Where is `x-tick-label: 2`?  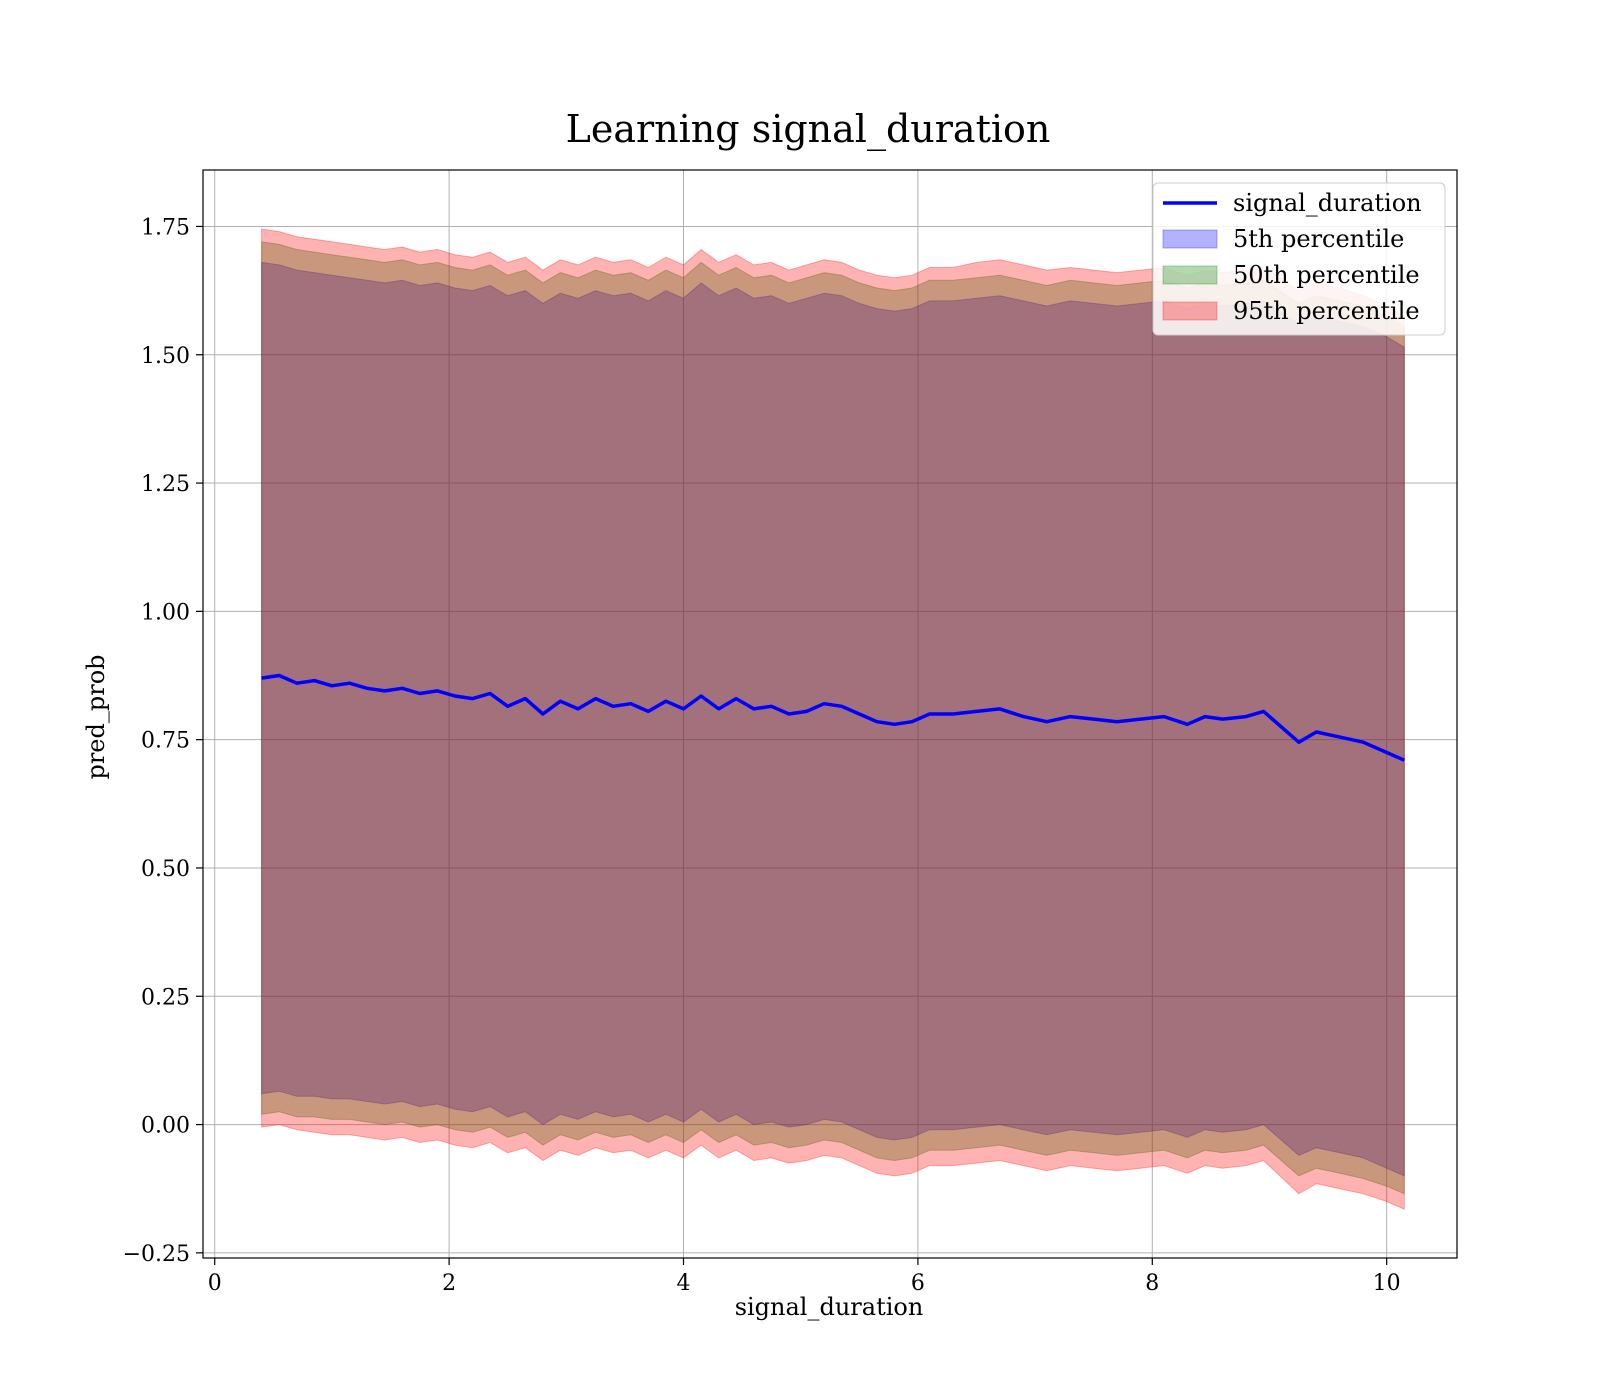
x-tick-label: 2 is located at coordinates (449, 1283).